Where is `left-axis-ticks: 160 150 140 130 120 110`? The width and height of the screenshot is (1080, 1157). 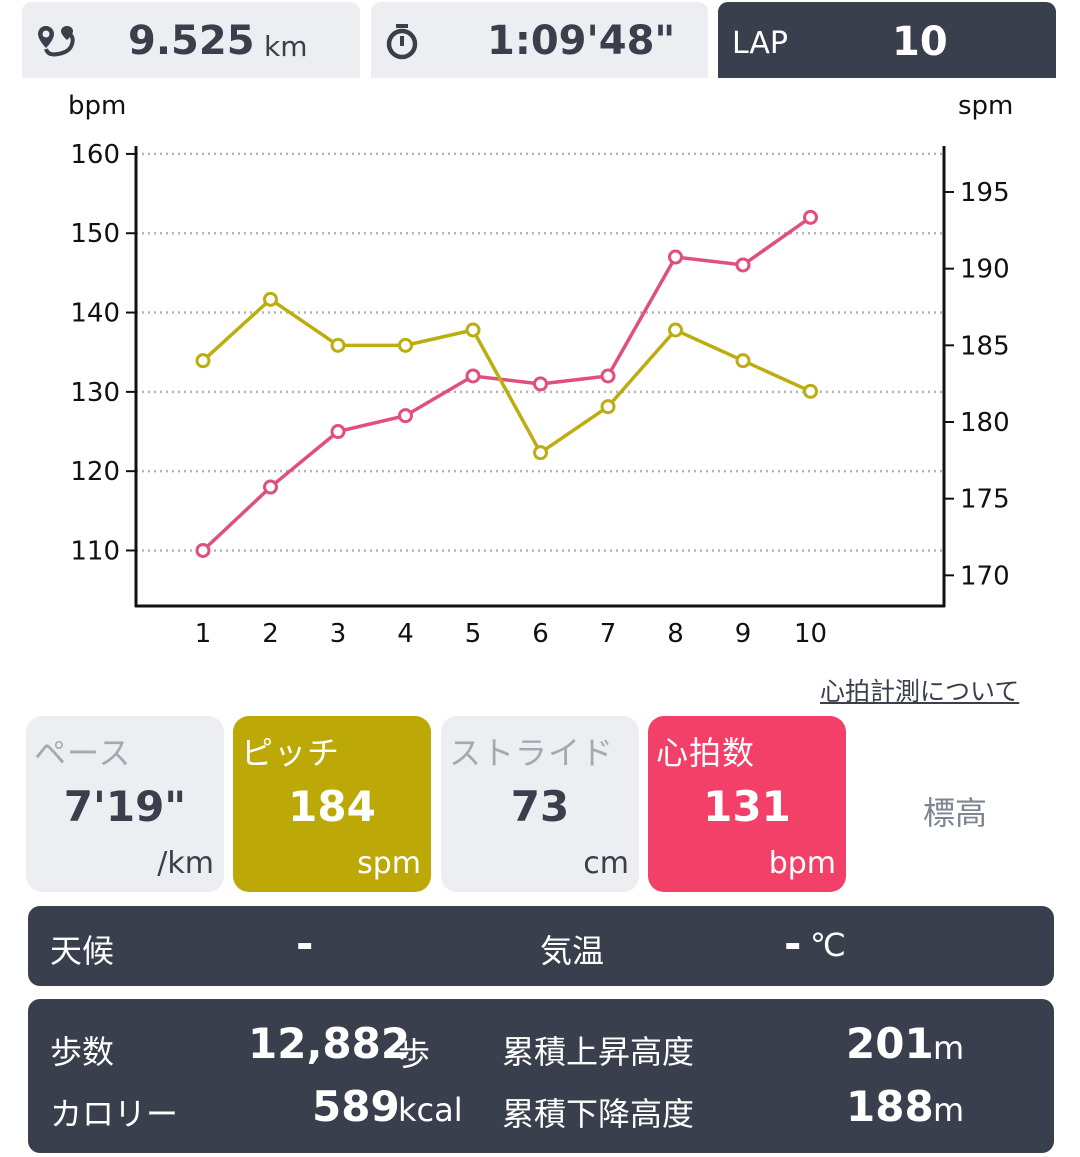
left-axis-ticks: 160 150 140 130 120 110 is located at coordinates (103, 353).